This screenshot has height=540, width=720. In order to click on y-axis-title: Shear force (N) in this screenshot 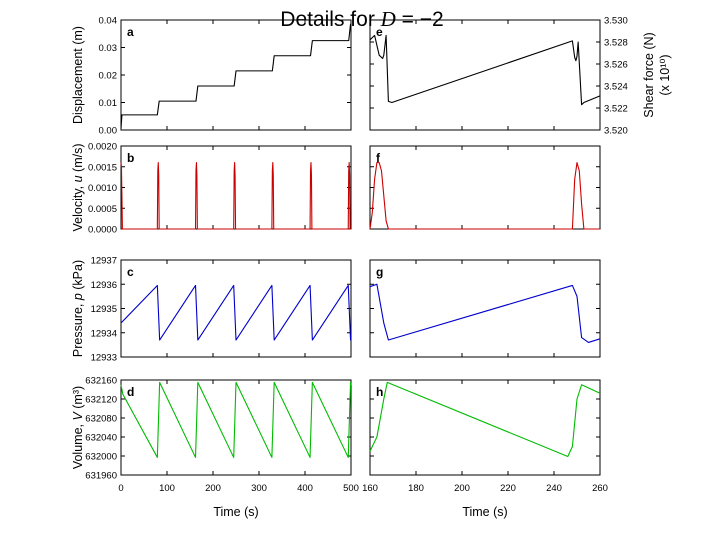, I will do `click(649, 74)`.